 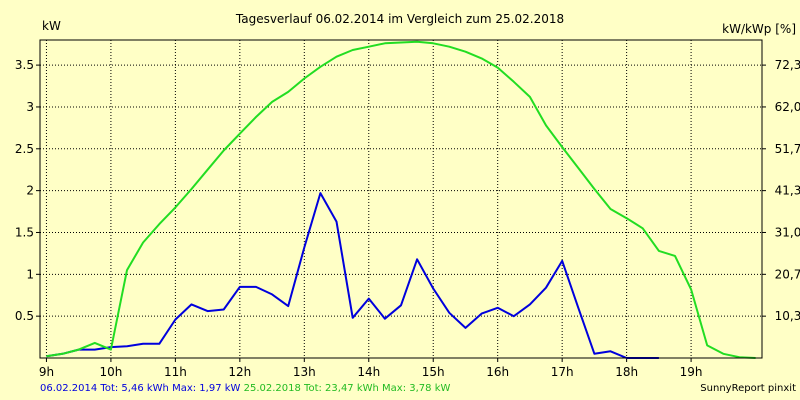 I want to click on x-tick-label: 16h, so click(x=497, y=372).